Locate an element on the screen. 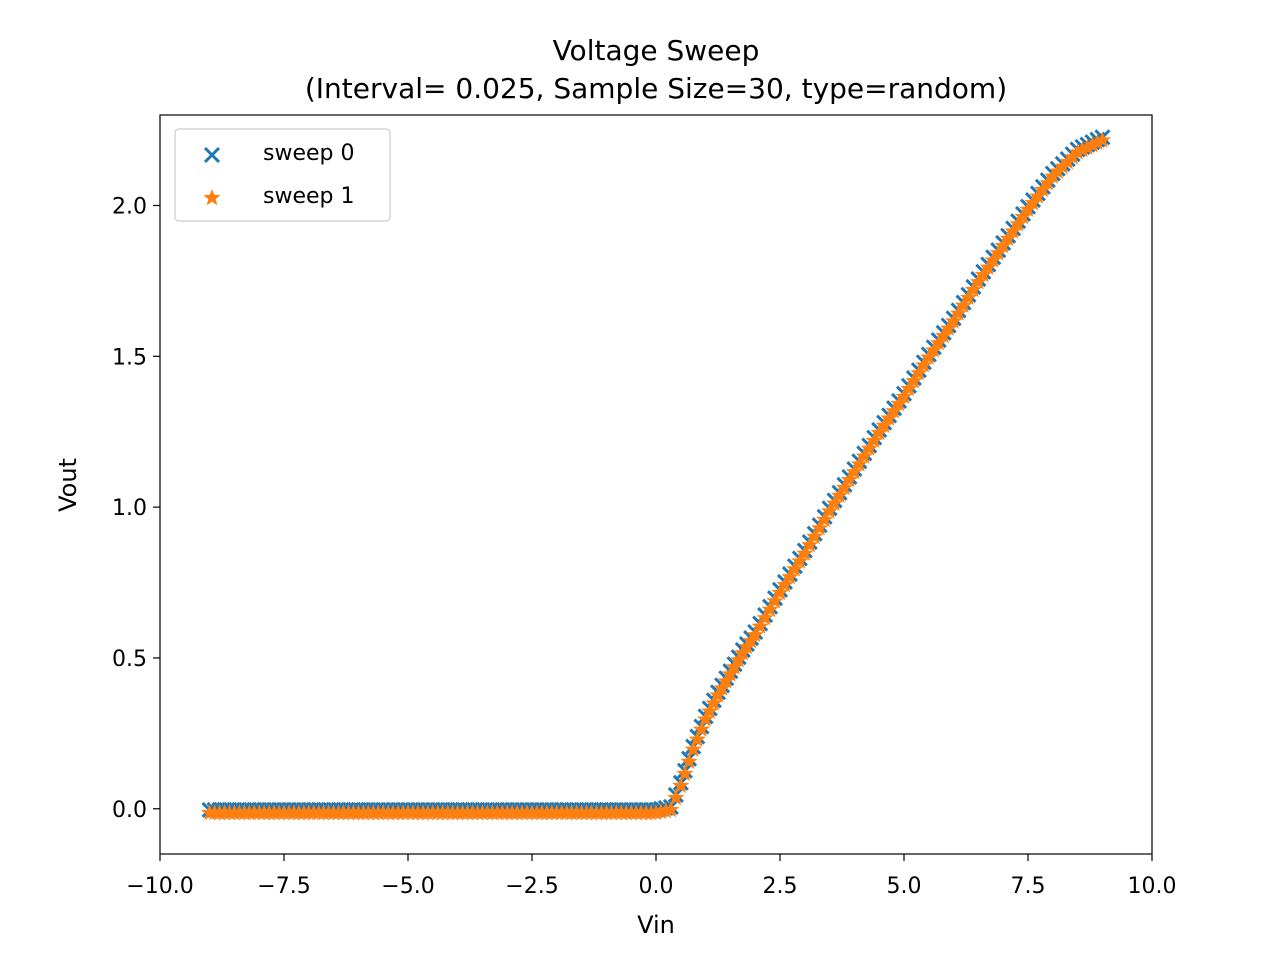 This screenshot has height=960, width=1280. legend: sweep 0 sweep 1 is located at coordinates (282, 175).